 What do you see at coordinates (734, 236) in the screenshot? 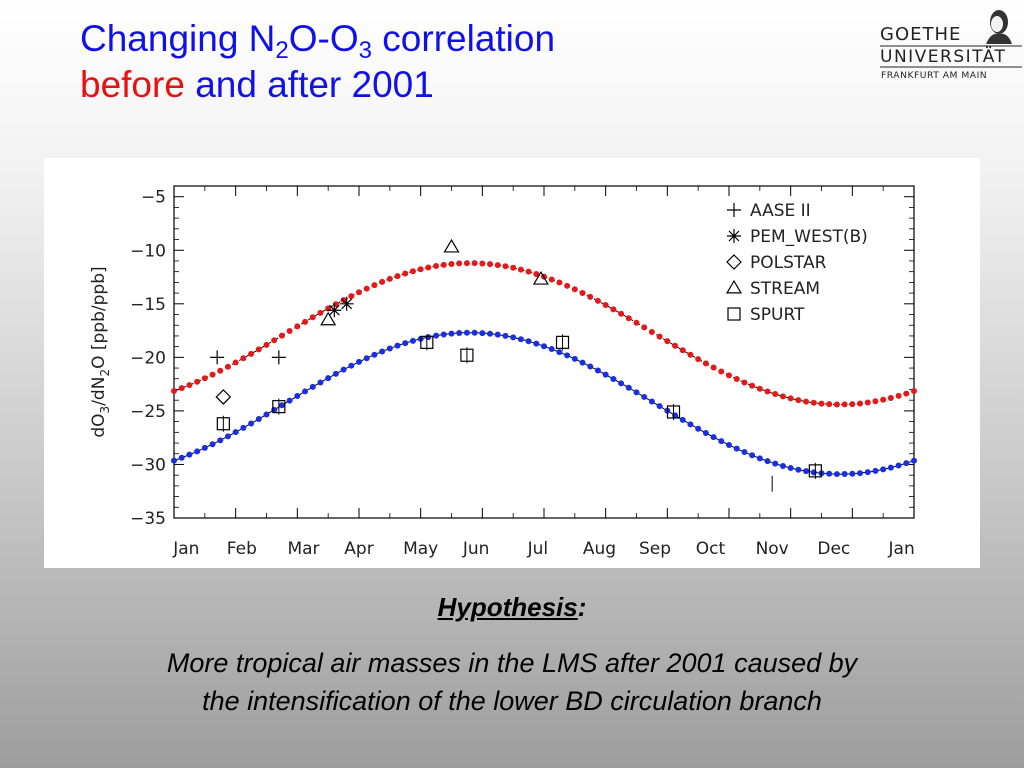
I see `marker-asterisk` at bounding box center [734, 236].